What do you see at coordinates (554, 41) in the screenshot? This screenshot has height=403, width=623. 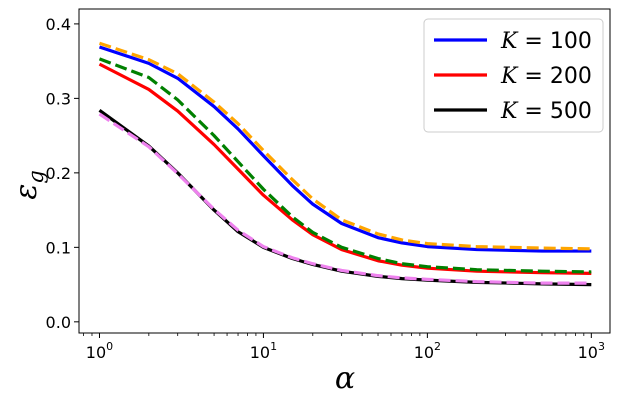 I see `legend-value: = 100` at bounding box center [554, 41].